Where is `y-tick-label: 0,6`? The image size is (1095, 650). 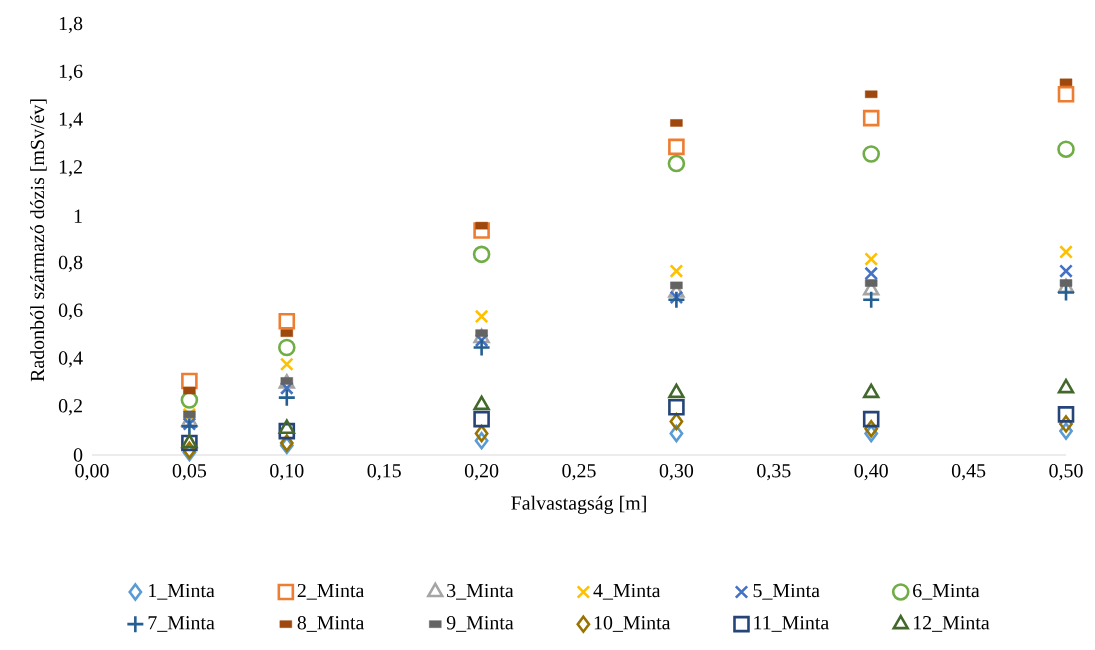
y-tick-label: 0,6 is located at coordinates (70, 311).